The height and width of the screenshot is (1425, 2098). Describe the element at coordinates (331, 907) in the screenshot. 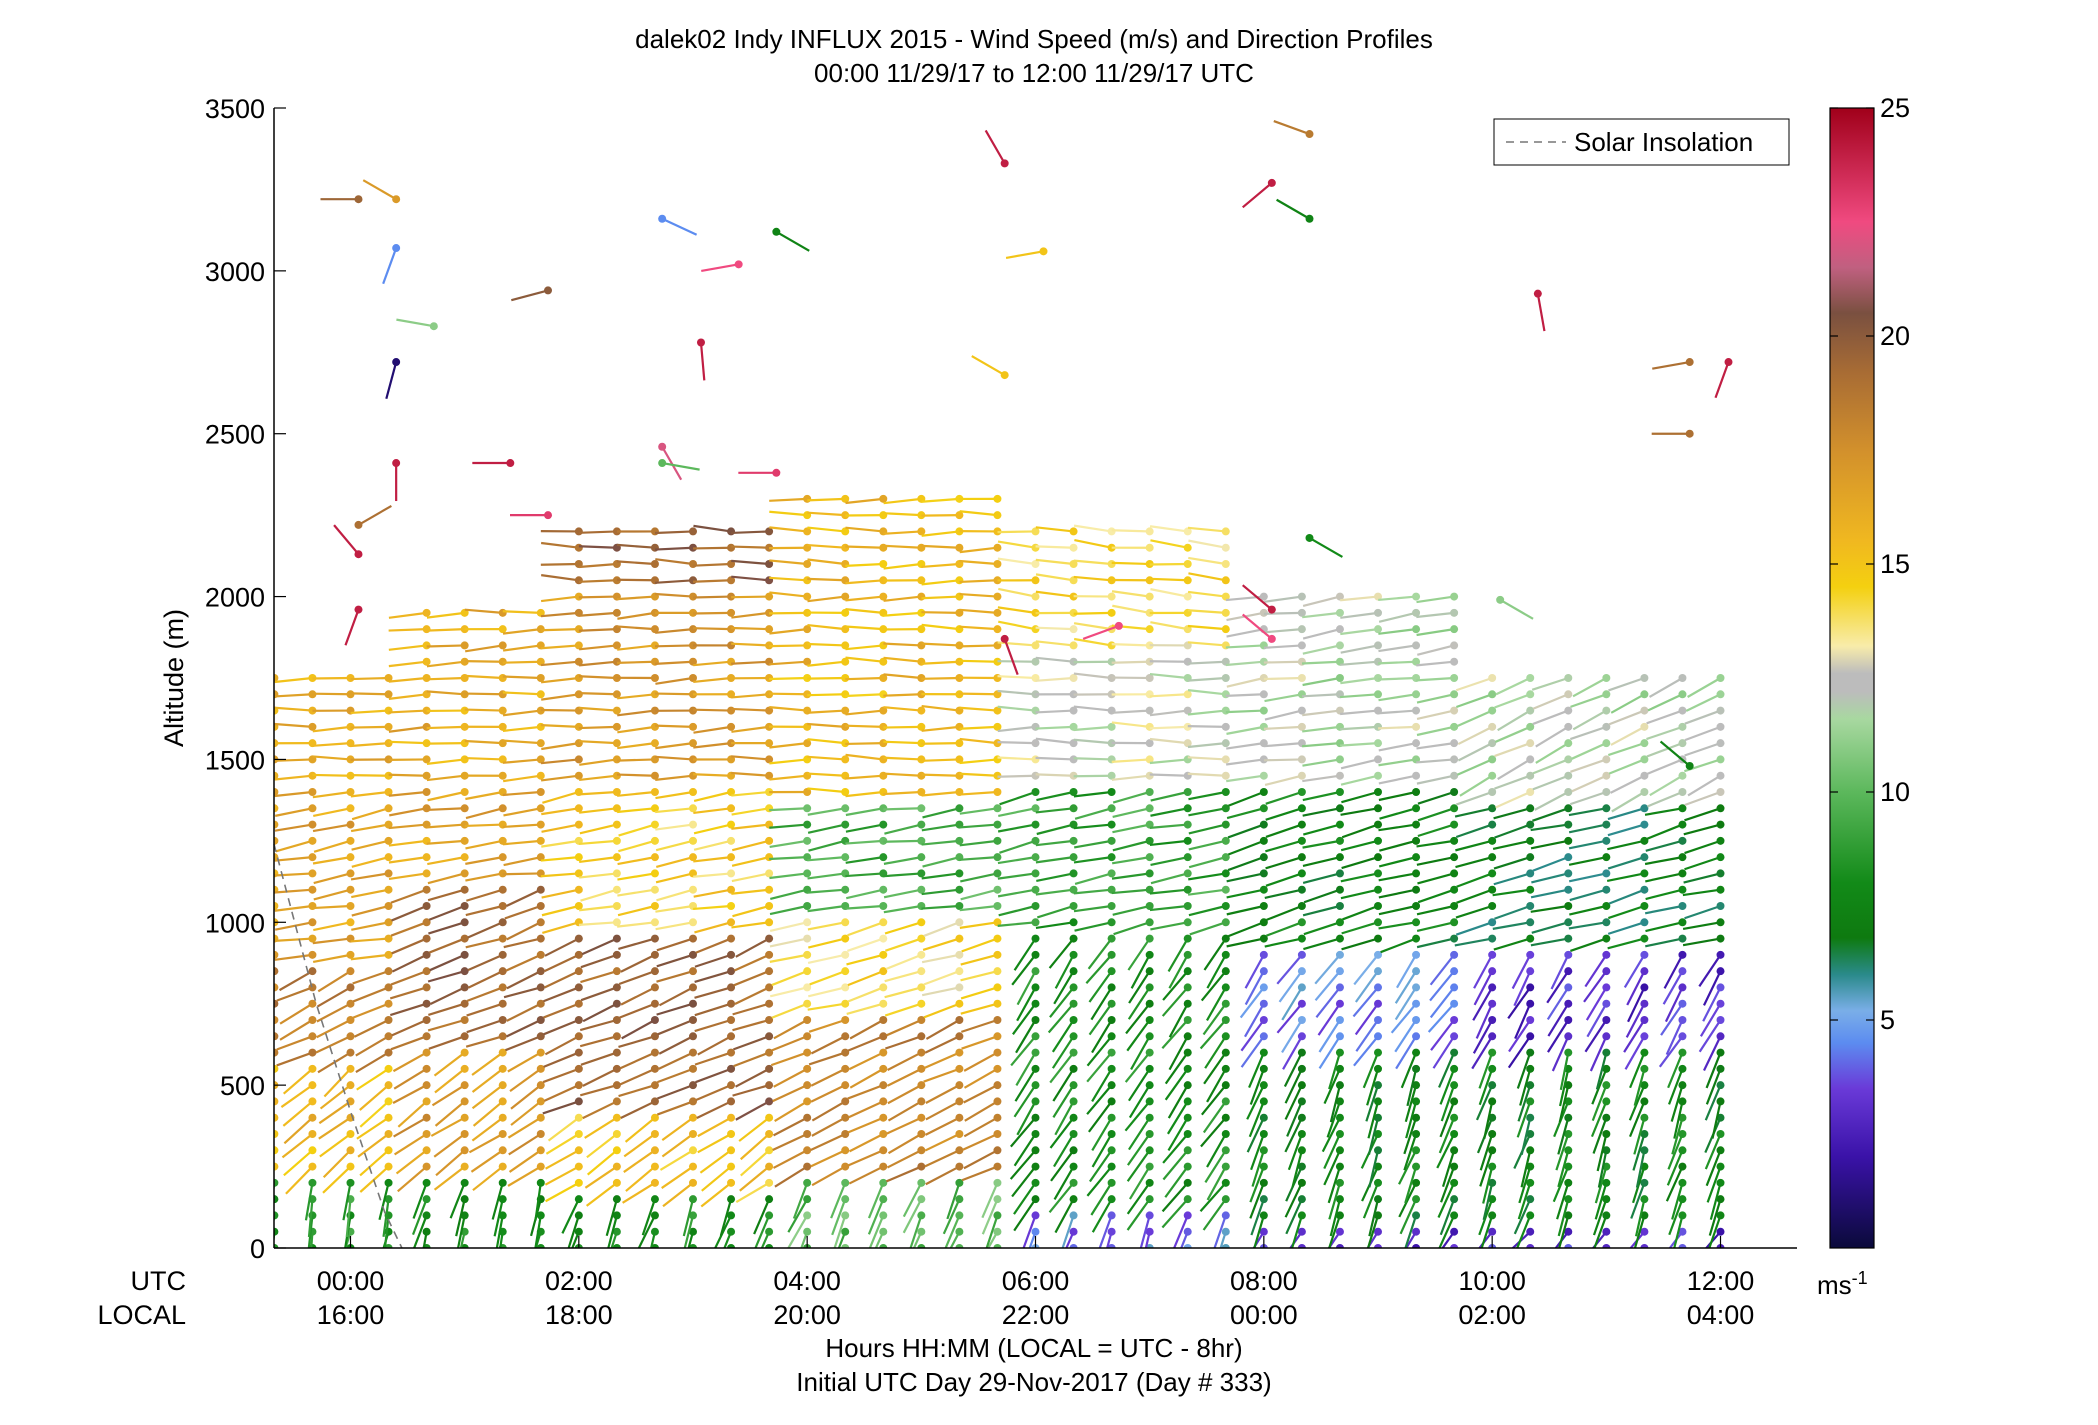

I see `wind-barb-seg3-25-stick` at that location.